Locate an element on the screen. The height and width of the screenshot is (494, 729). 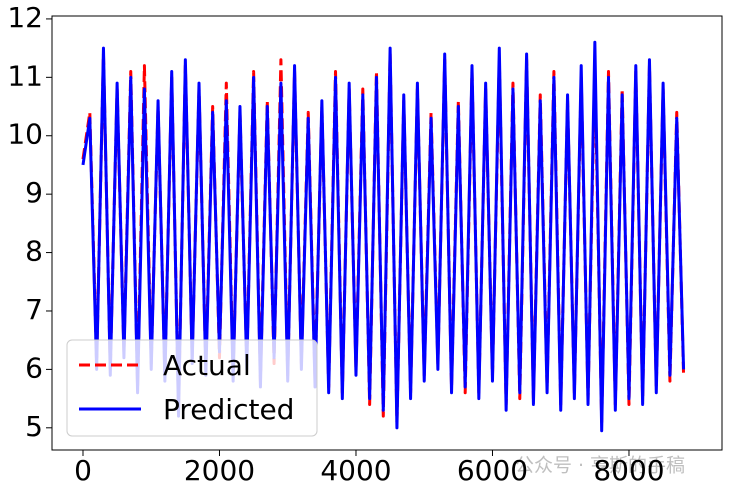
y-tick-label: 7 is located at coordinates (34, 309).